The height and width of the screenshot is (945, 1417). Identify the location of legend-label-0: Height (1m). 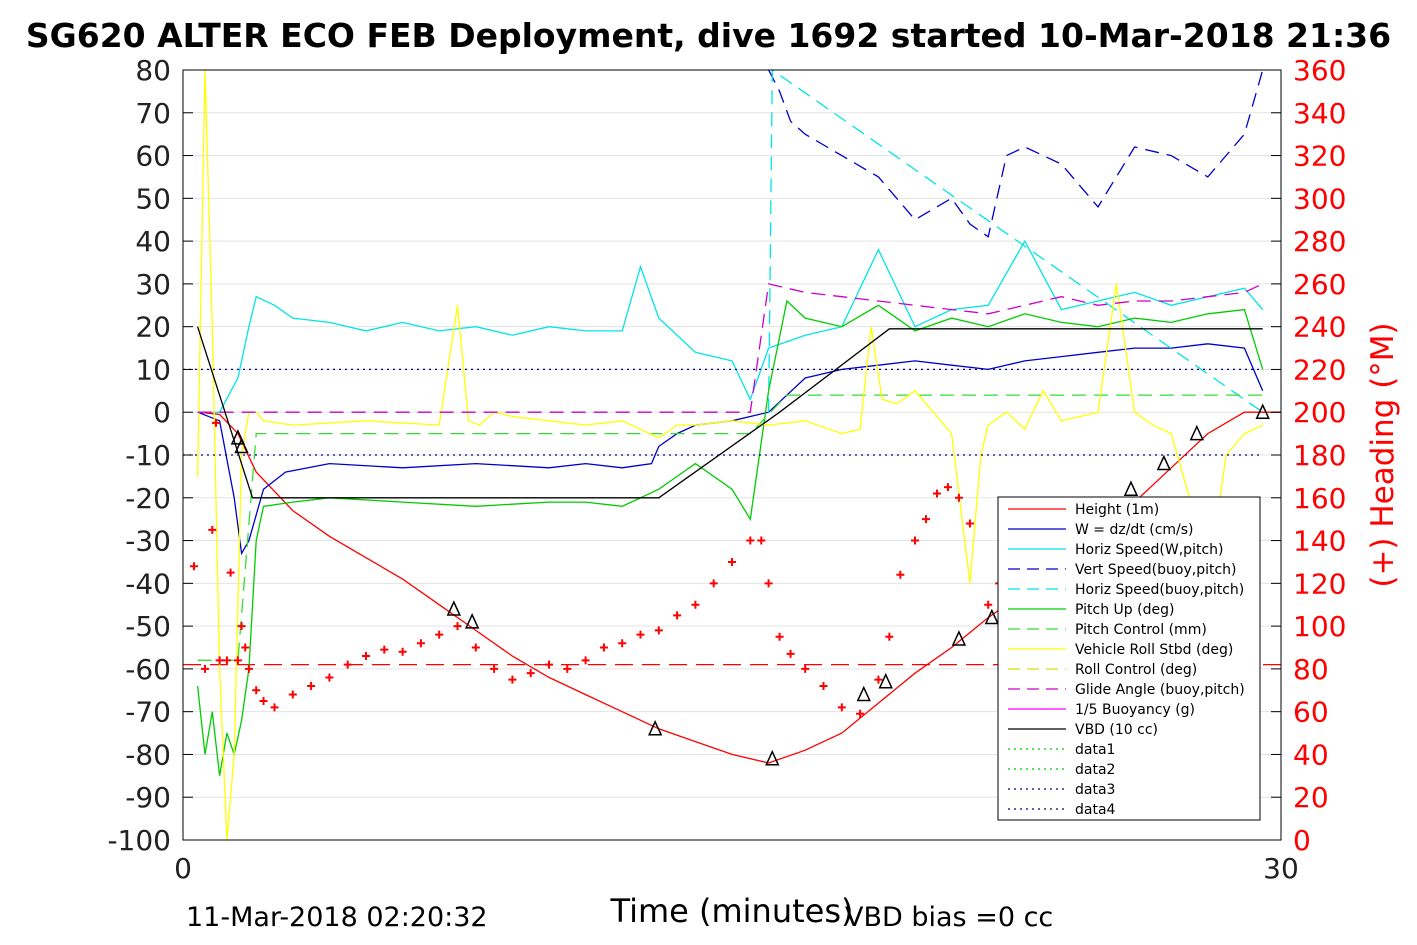
(1117, 510).